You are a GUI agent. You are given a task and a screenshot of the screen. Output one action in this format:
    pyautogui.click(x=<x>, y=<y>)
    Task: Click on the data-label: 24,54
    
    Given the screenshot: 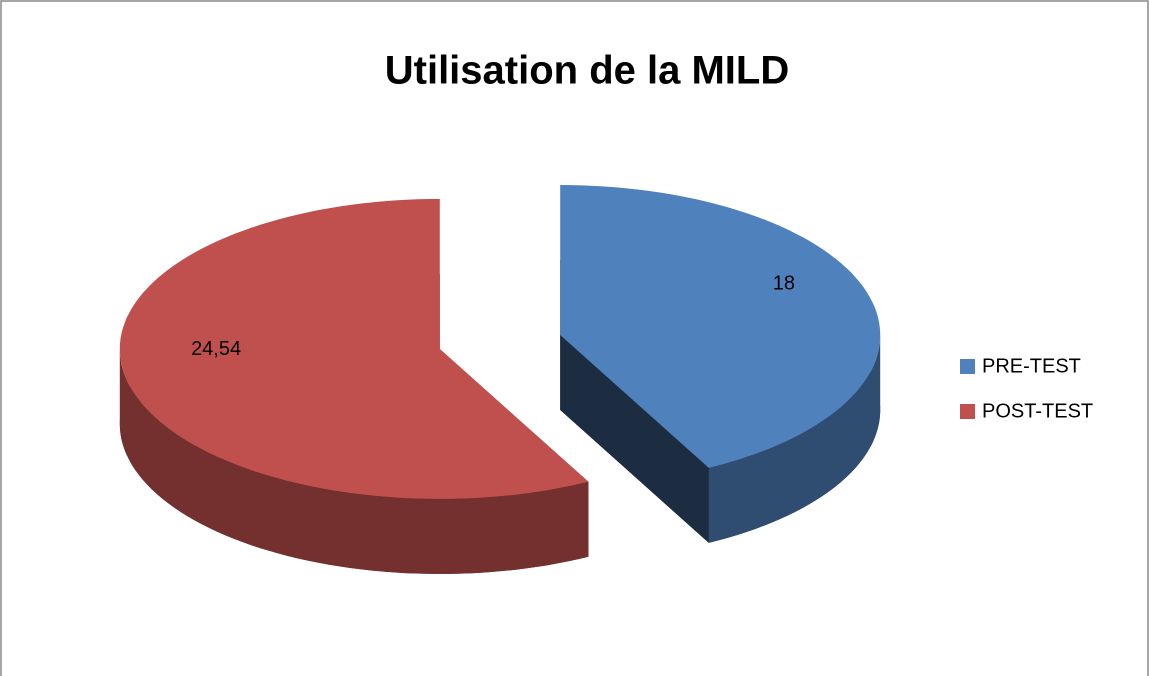 What is the action you would take?
    pyautogui.click(x=216, y=349)
    